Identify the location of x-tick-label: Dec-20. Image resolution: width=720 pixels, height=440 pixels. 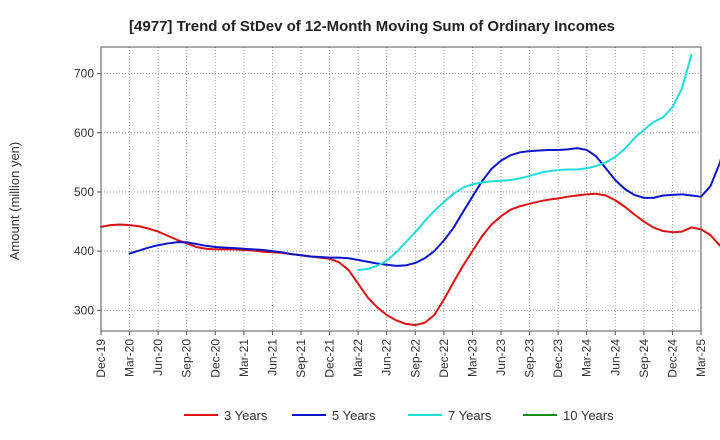
(215, 358).